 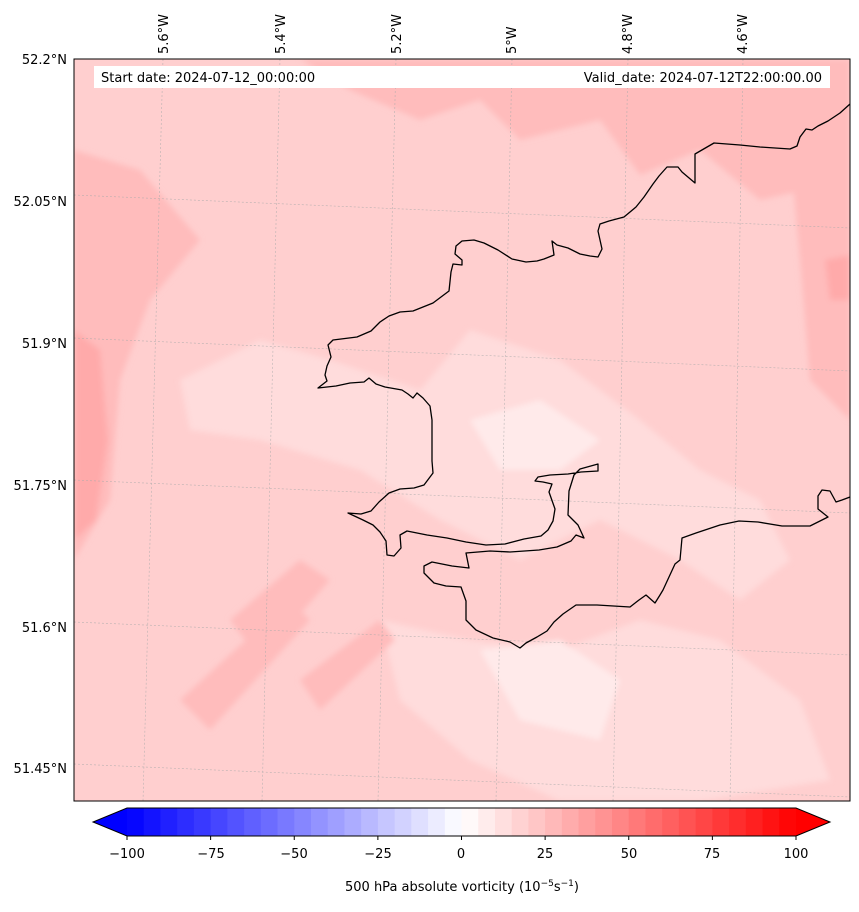 I want to click on cbar-tick-label: 25, so click(x=545, y=854).